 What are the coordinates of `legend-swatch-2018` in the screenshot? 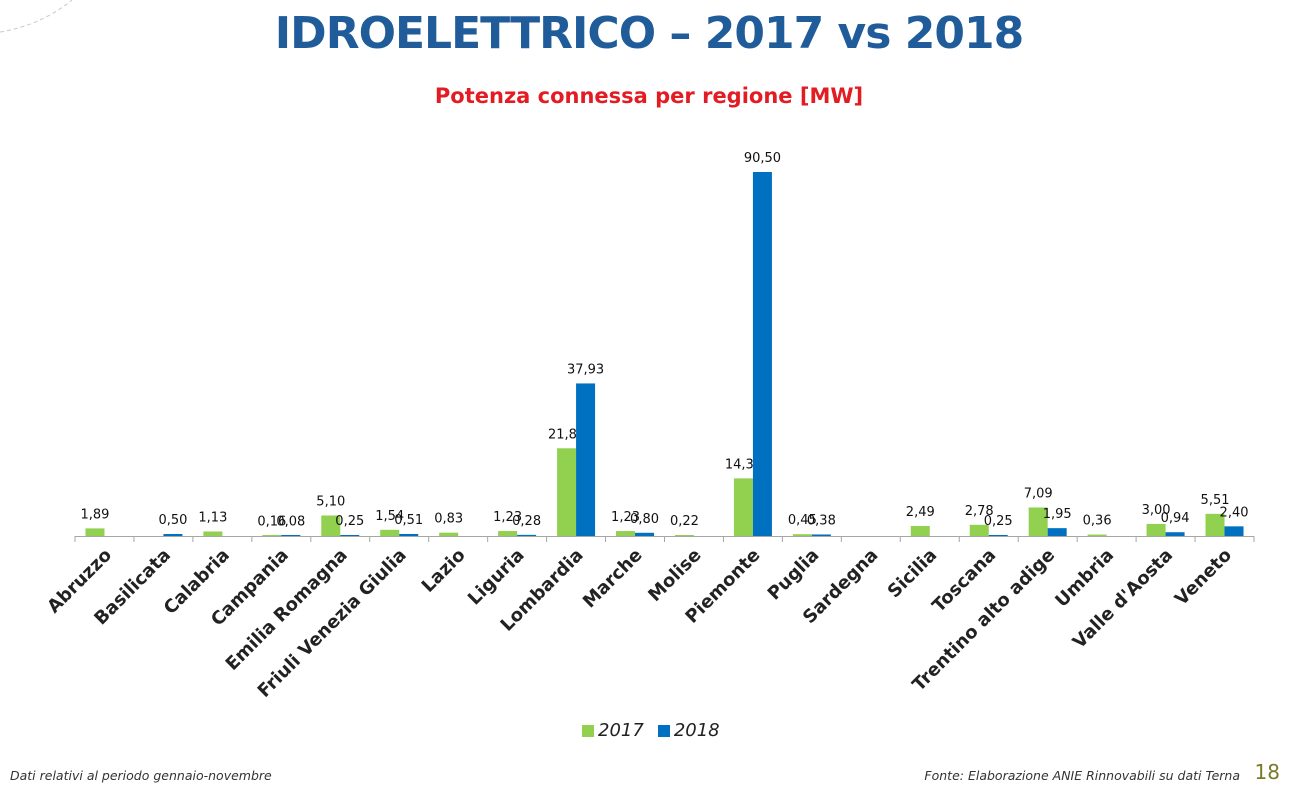 It's located at (663, 730).